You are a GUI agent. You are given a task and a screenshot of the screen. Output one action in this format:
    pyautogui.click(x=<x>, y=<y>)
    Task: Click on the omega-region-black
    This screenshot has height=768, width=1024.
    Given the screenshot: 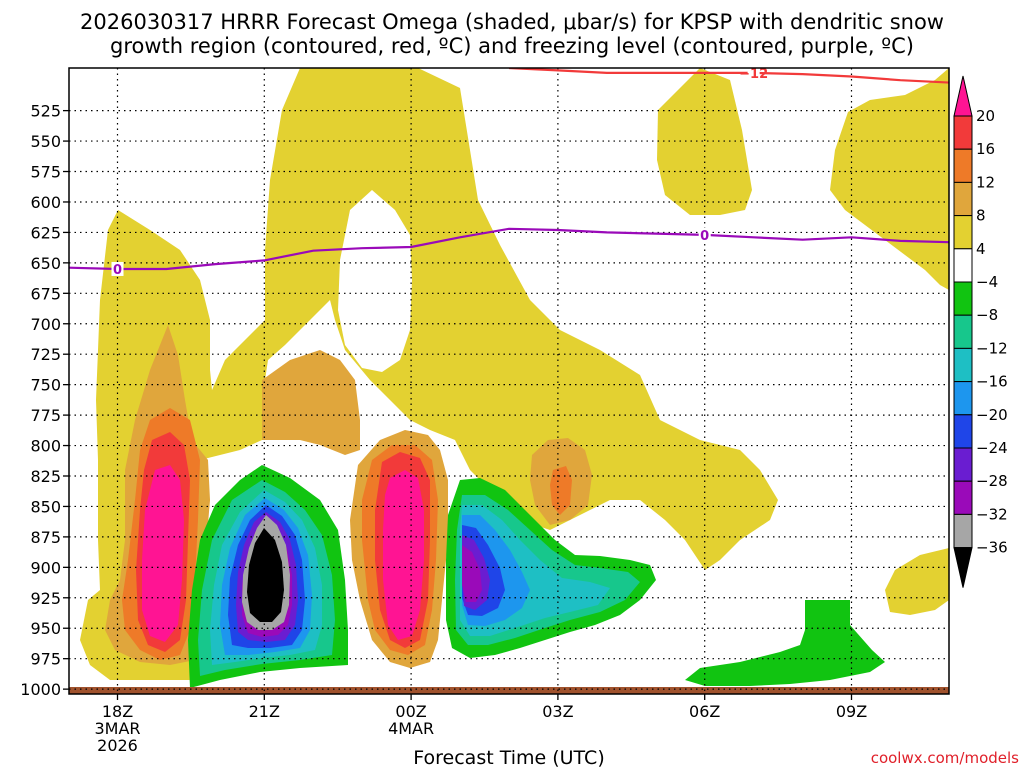 What is the action you would take?
    pyautogui.click(x=265, y=575)
    